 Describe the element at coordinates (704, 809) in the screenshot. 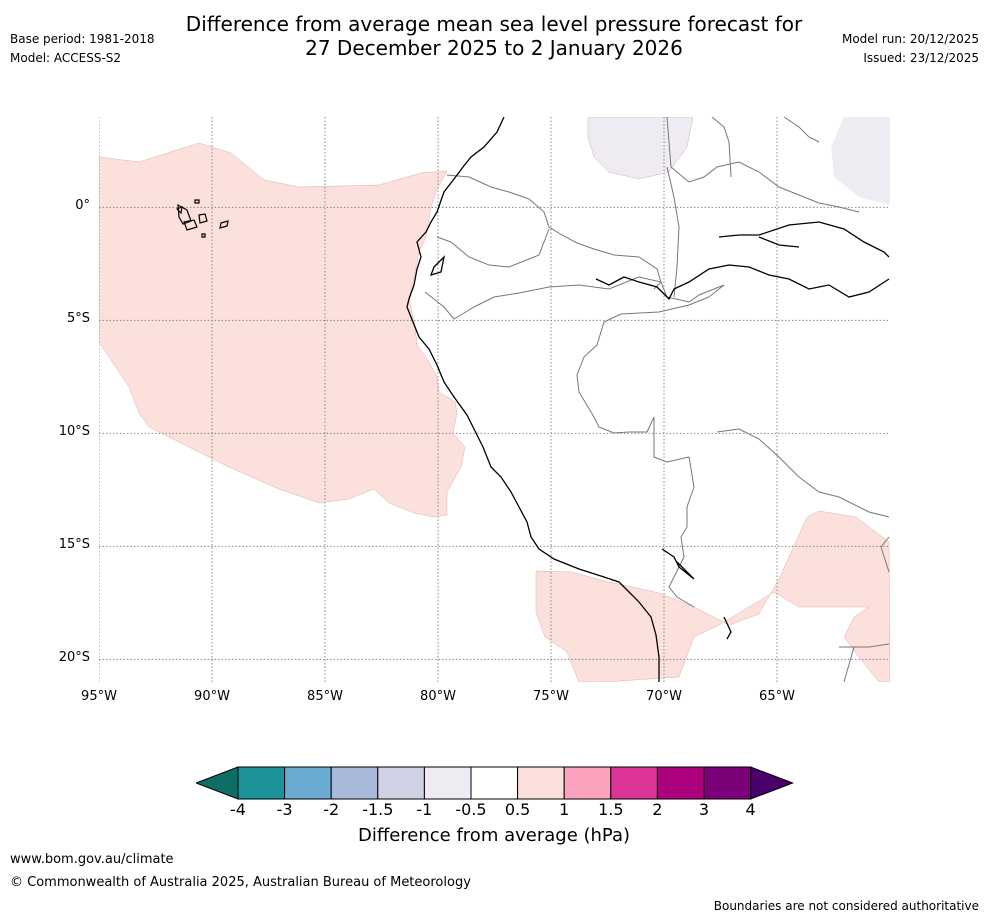

I see `colorbar-tick-label: 3` at that location.